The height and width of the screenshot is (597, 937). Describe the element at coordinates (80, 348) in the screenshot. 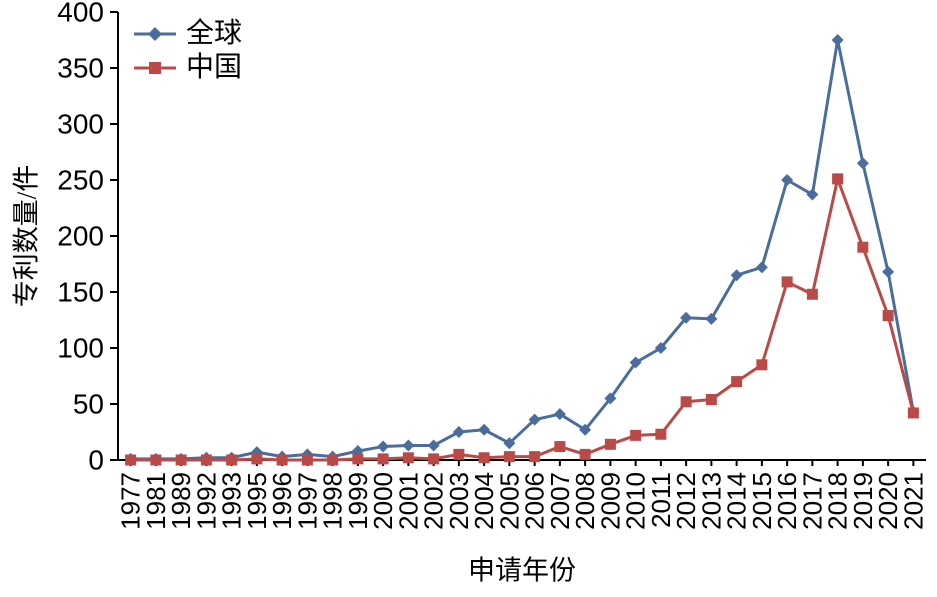

I see `y-tick-label: 100` at that location.